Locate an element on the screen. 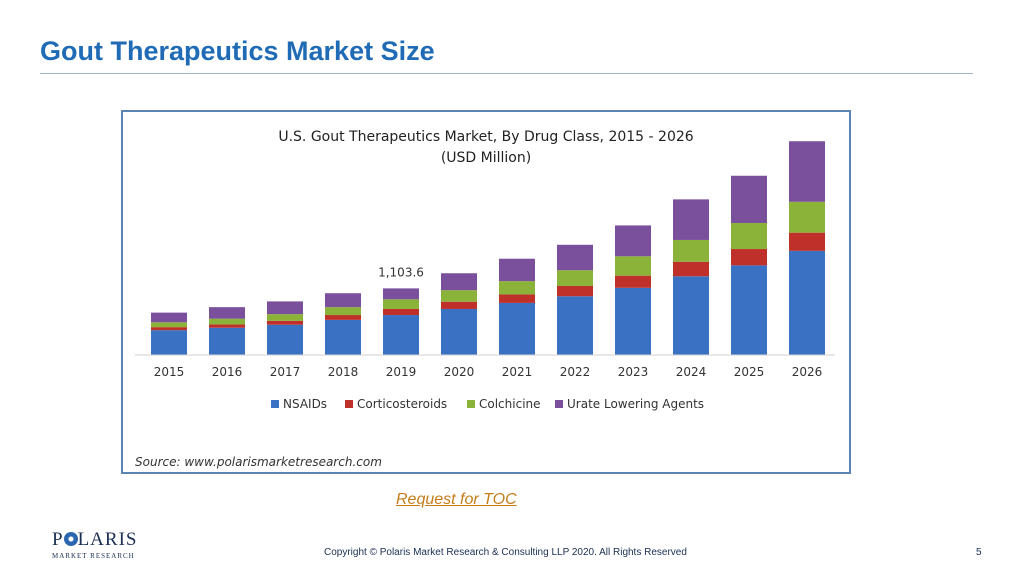 The height and width of the screenshot is (576, 1024). bar-2023-corticosteroids is located at coordinates (633, 281).